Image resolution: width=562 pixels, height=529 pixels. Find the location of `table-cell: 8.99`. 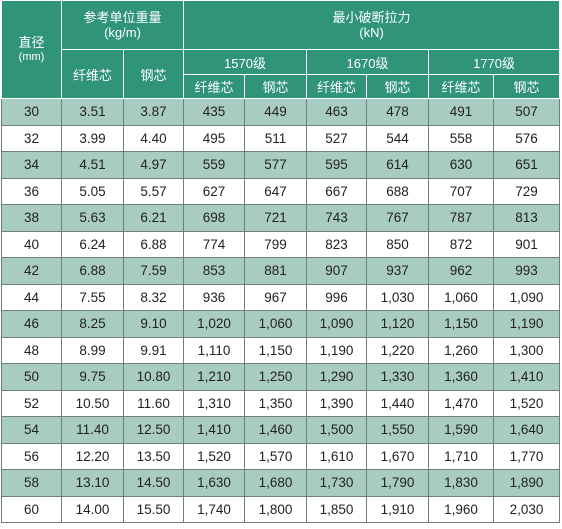

table-cell: 8.99 is located at coordinates (92, 350).